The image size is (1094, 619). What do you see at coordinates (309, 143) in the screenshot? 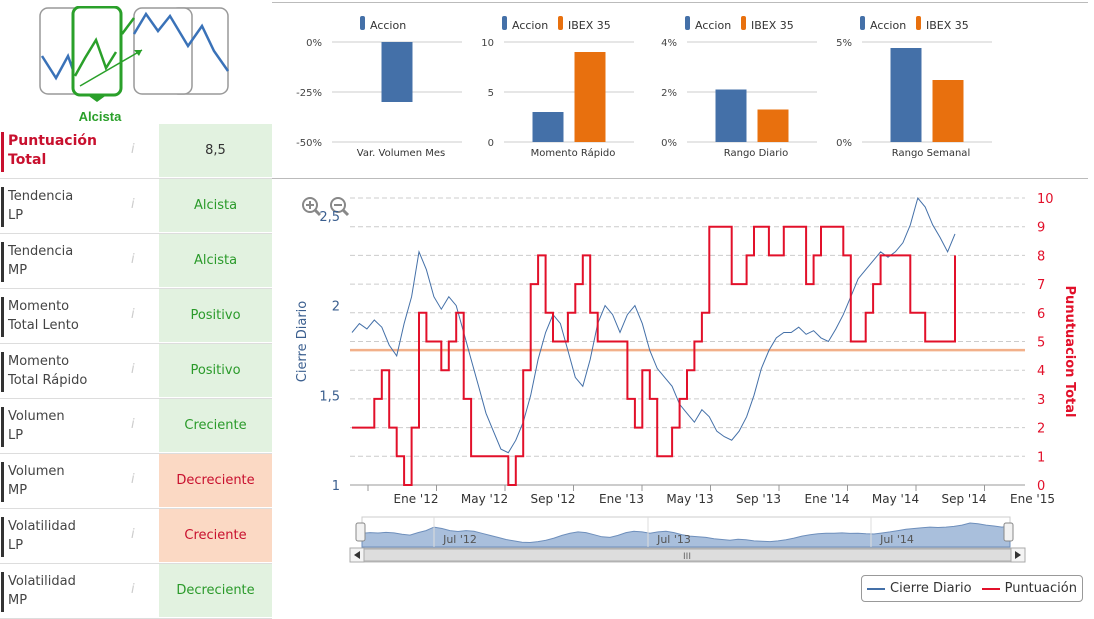
I see `y-tick: -50%` at bounding box center [309, 143].